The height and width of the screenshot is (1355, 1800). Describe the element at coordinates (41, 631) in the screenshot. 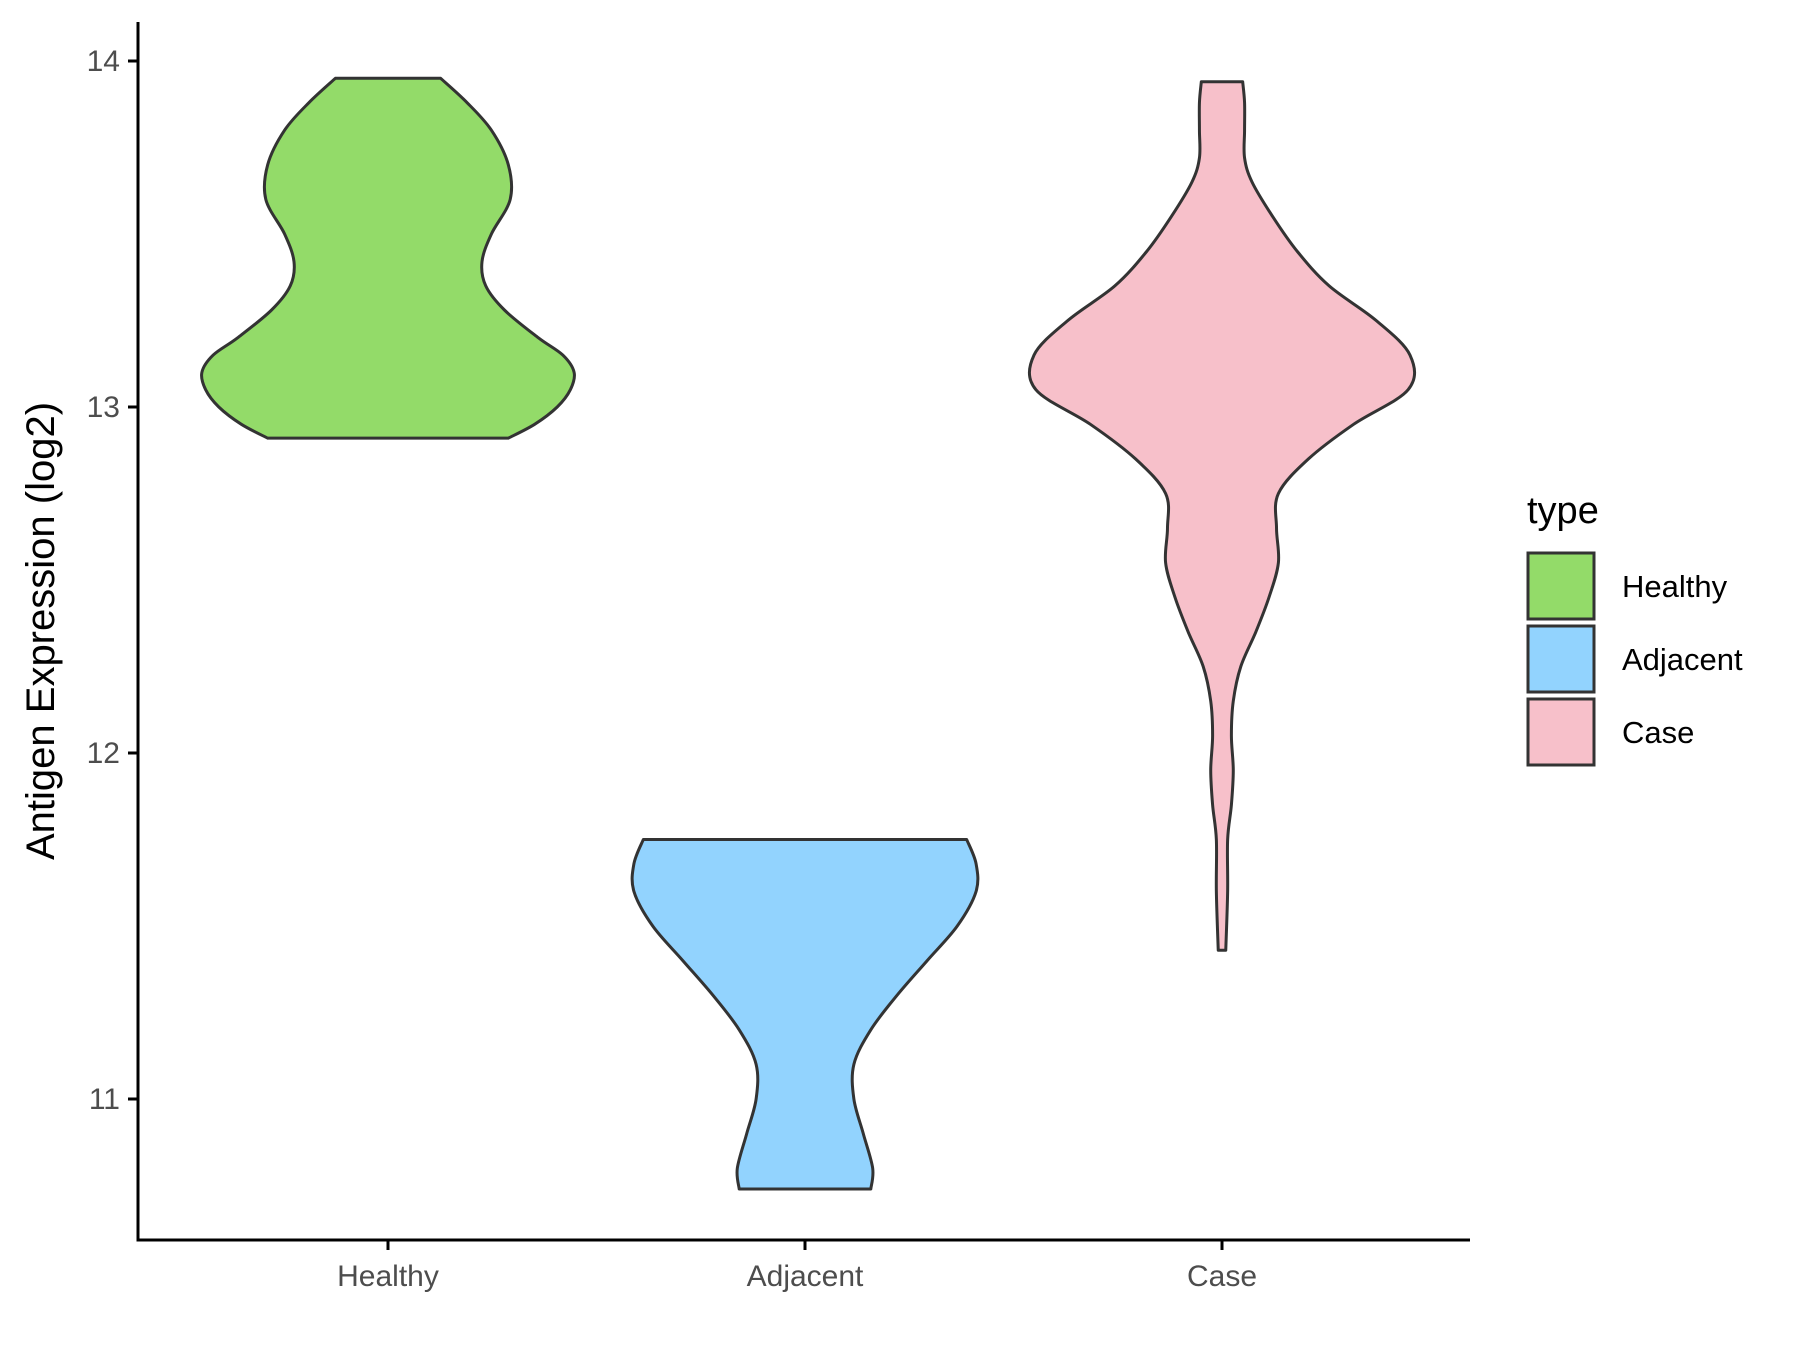

I see `y-axis-title: Antigen Expression (log2)` at that location.